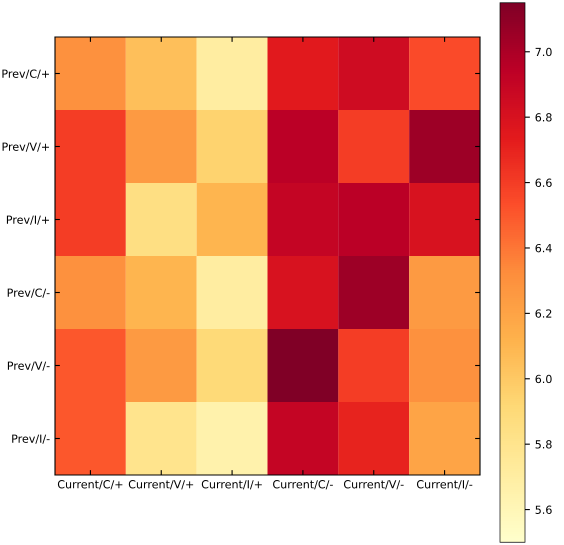 The image size is (564, 545). What do you see at coordinates (544, 379) in the screenshot?
I see `color-bar-label: 6.0` at bounding box center [544, 379].